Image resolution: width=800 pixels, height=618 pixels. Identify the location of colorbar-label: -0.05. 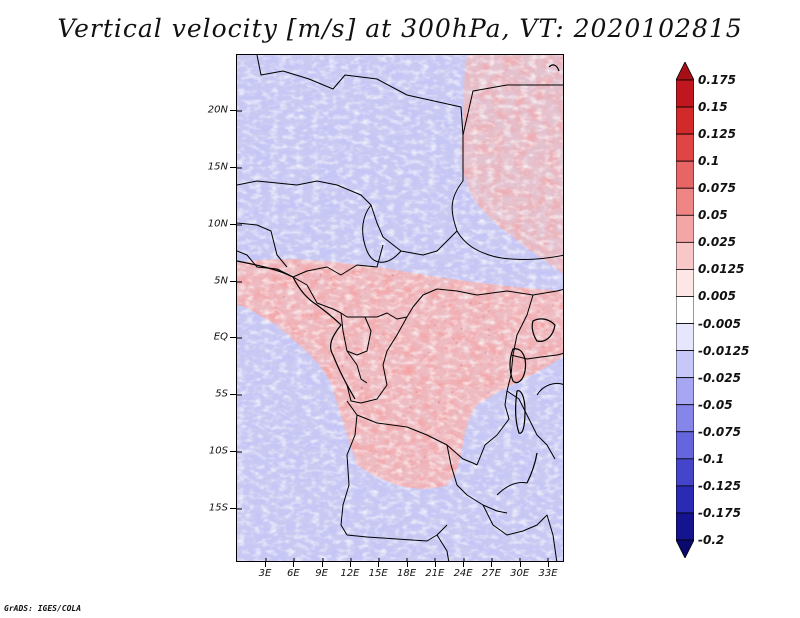
(715, 404).